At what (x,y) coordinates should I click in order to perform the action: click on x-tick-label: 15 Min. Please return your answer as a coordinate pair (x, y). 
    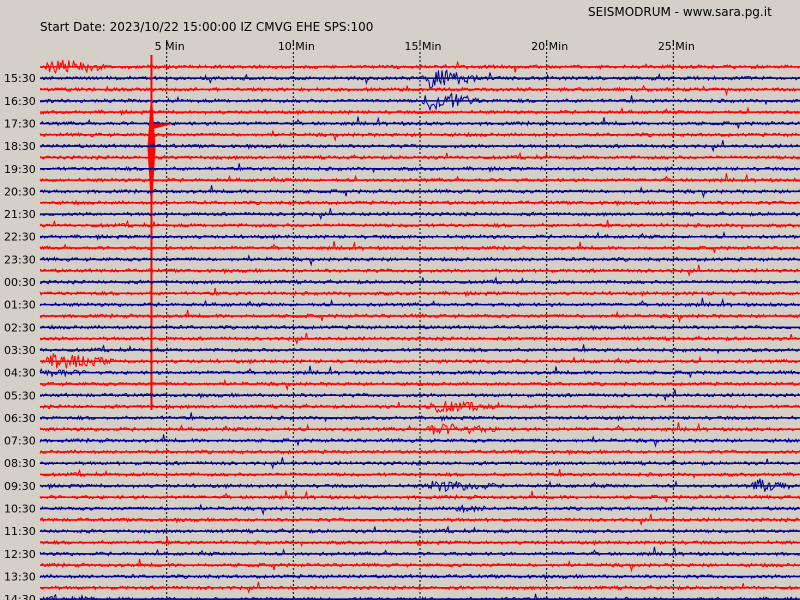
    Looking at the image, I should click on (422, 46).